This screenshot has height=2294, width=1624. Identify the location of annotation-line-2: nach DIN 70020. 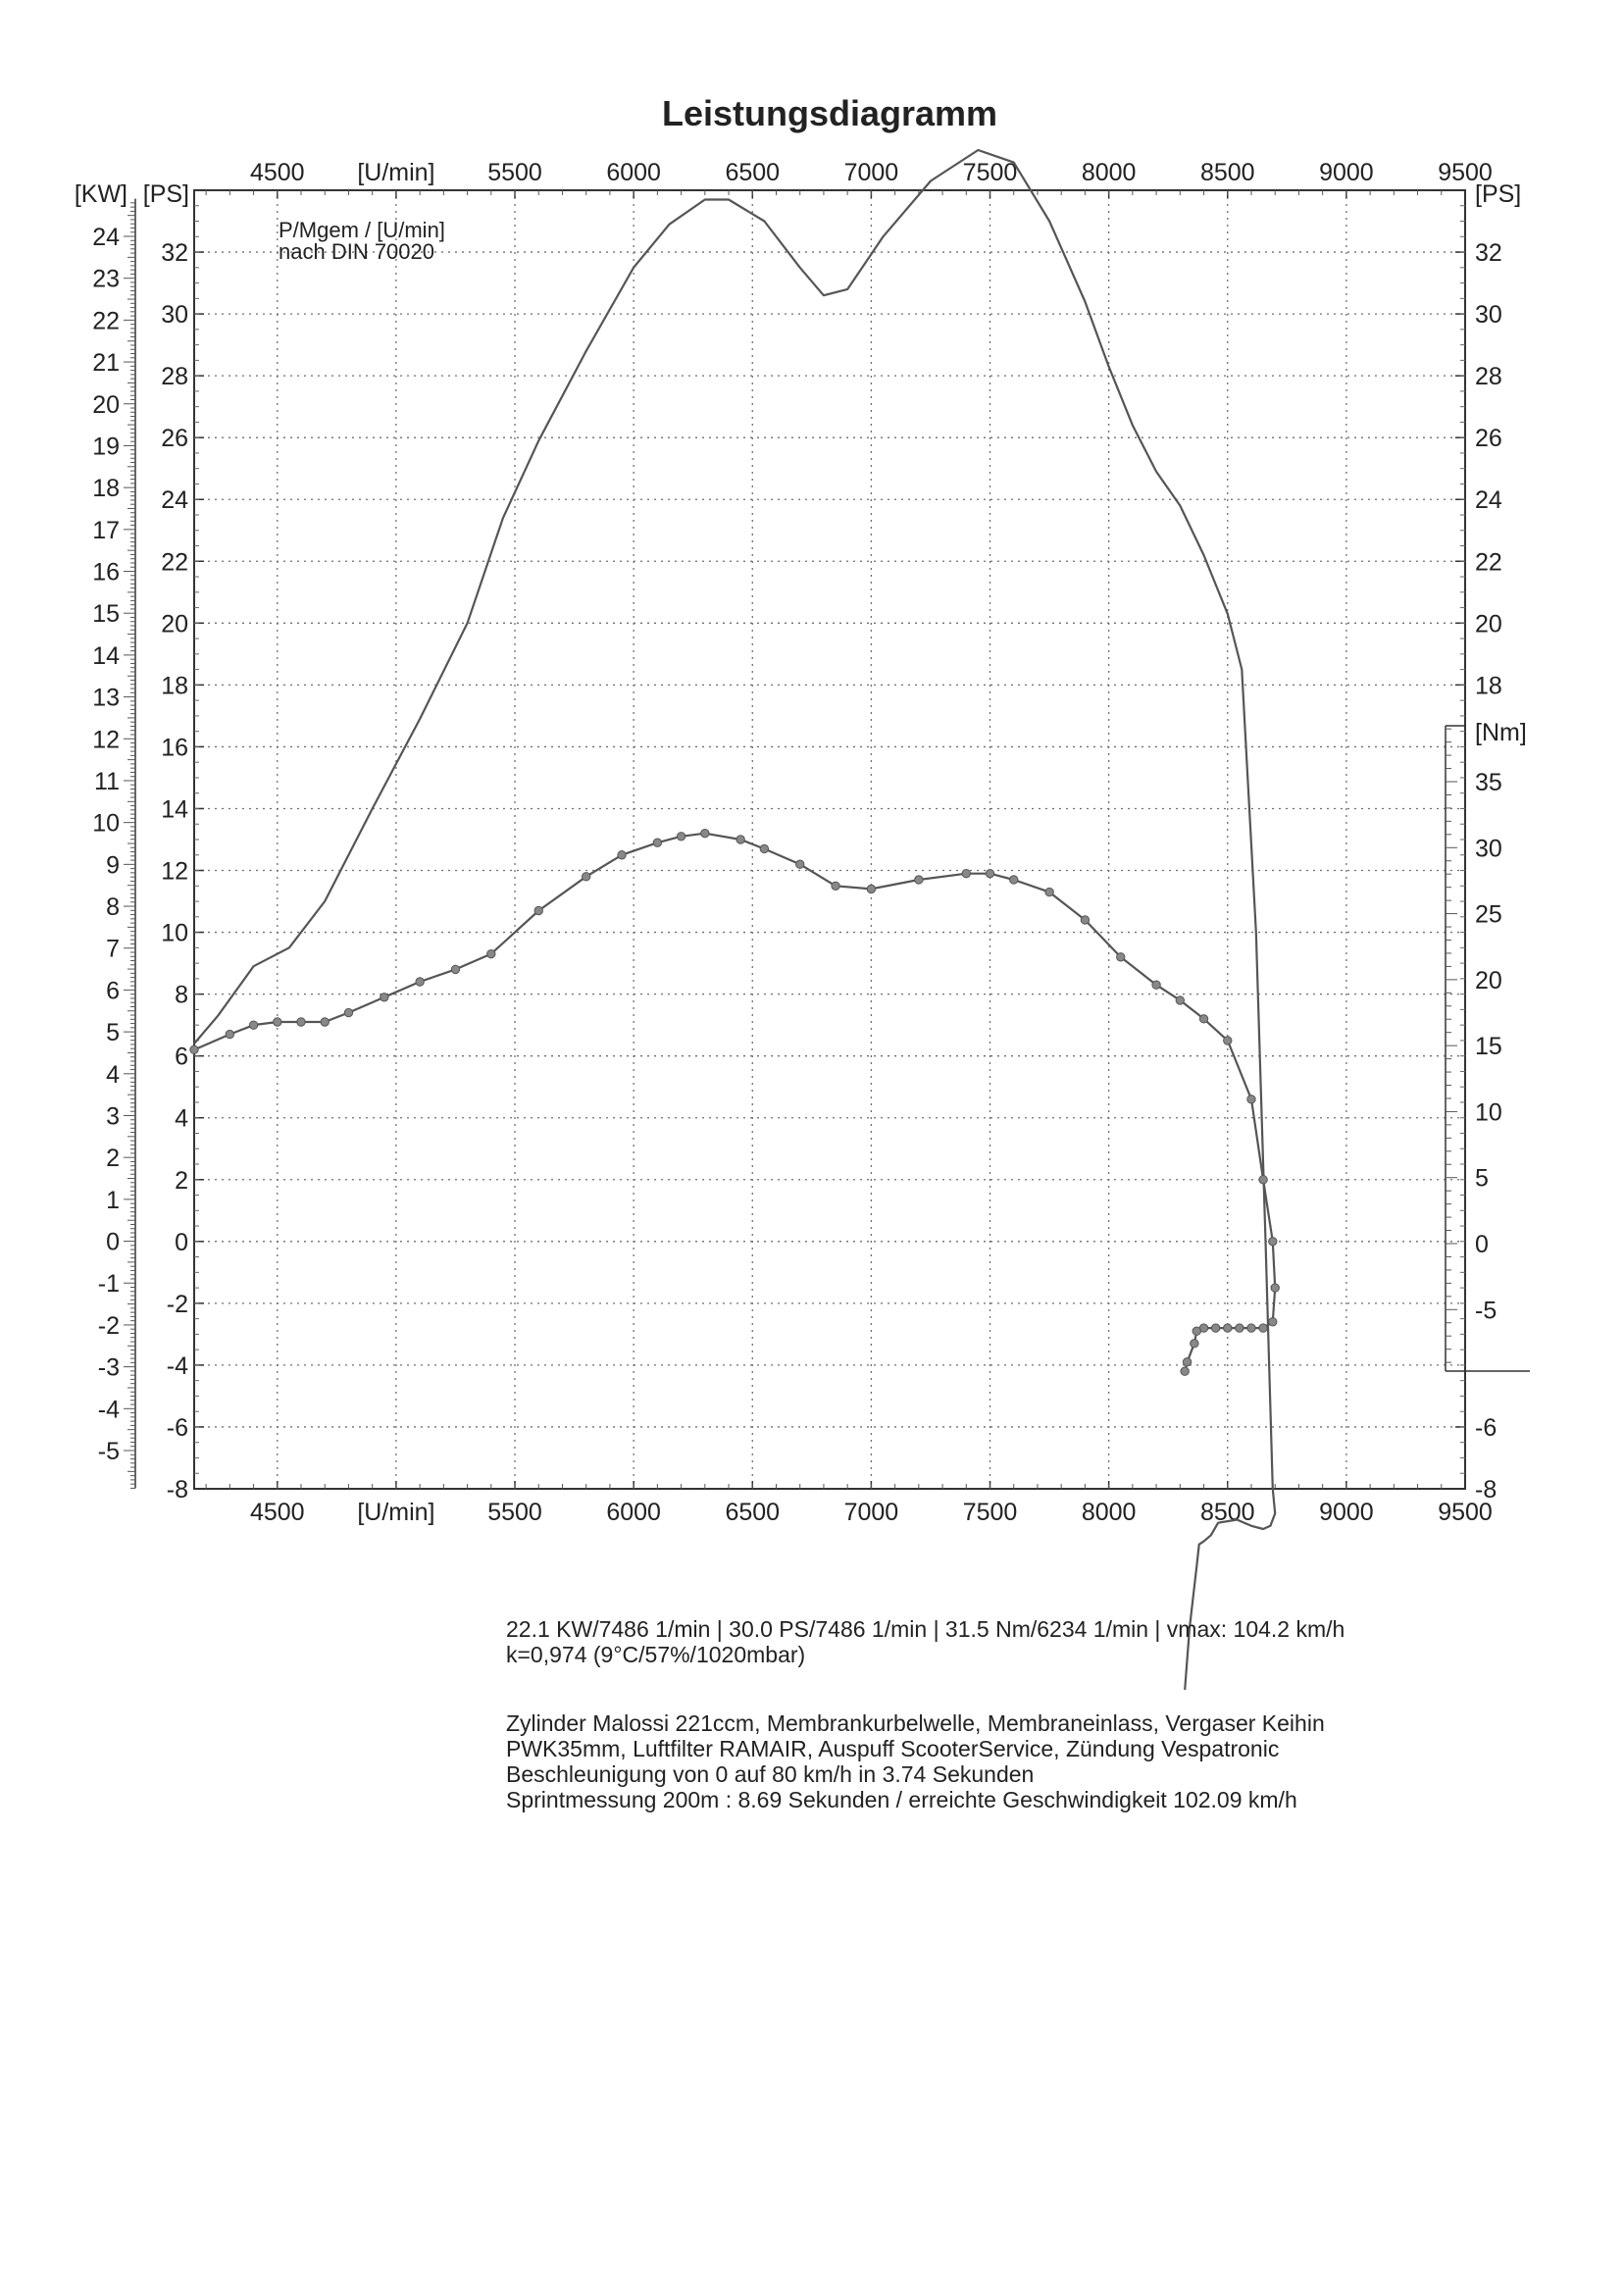
(356, 251).